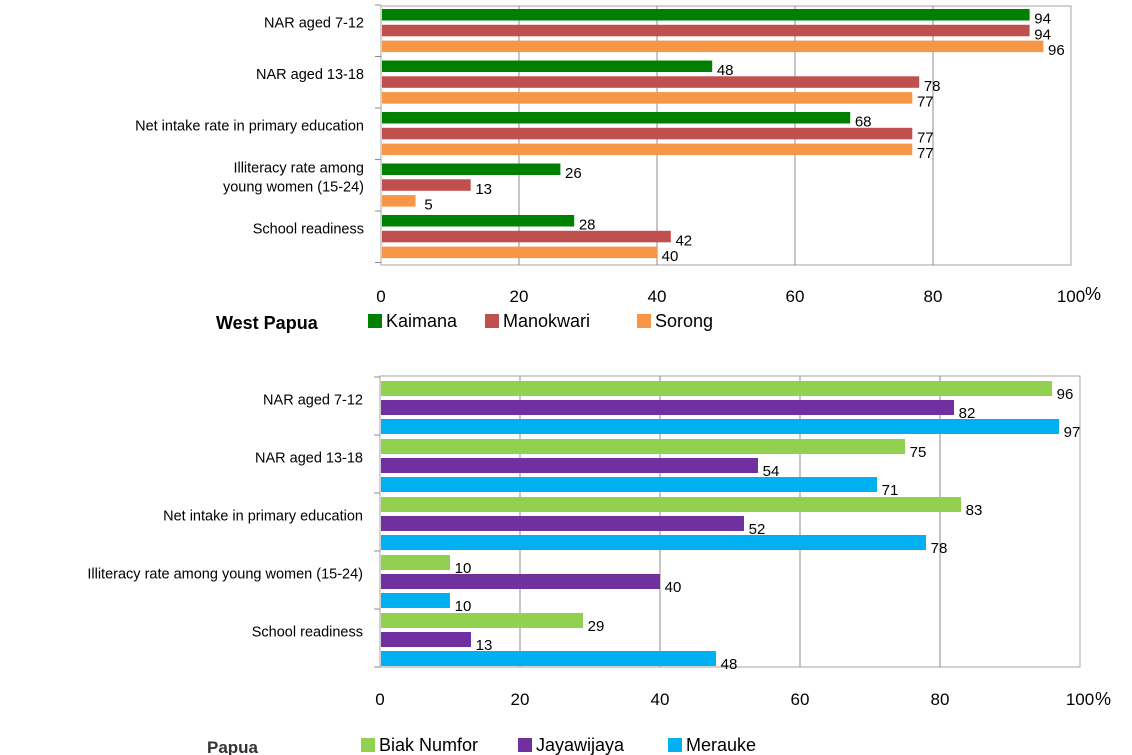 This screenshot has height=755, width=1132. Describe the element at coordinates (863, 122) in the screenshot. I see `data-label: 68` at that location.